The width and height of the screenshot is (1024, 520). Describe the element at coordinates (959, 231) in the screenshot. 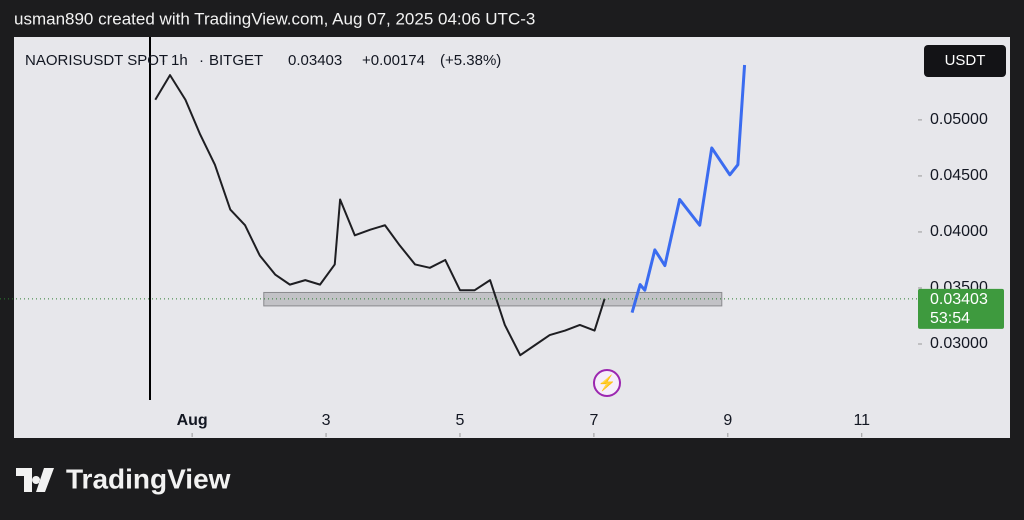

I see `y-tick-label: 0.04000` at that location.